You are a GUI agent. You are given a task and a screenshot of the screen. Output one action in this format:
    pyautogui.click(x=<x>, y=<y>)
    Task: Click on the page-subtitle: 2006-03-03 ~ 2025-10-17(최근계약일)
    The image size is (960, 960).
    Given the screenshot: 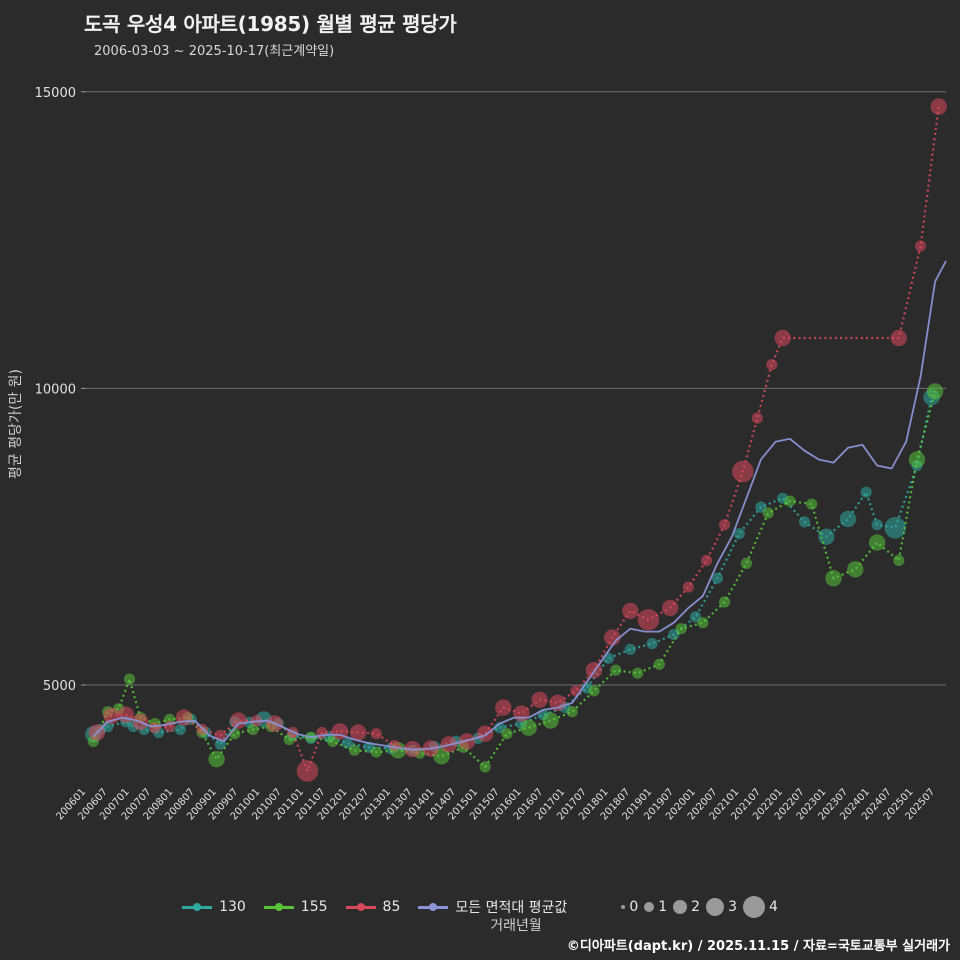 What is the action you would take?
    pyautogui.click(x=214, y=51)
    